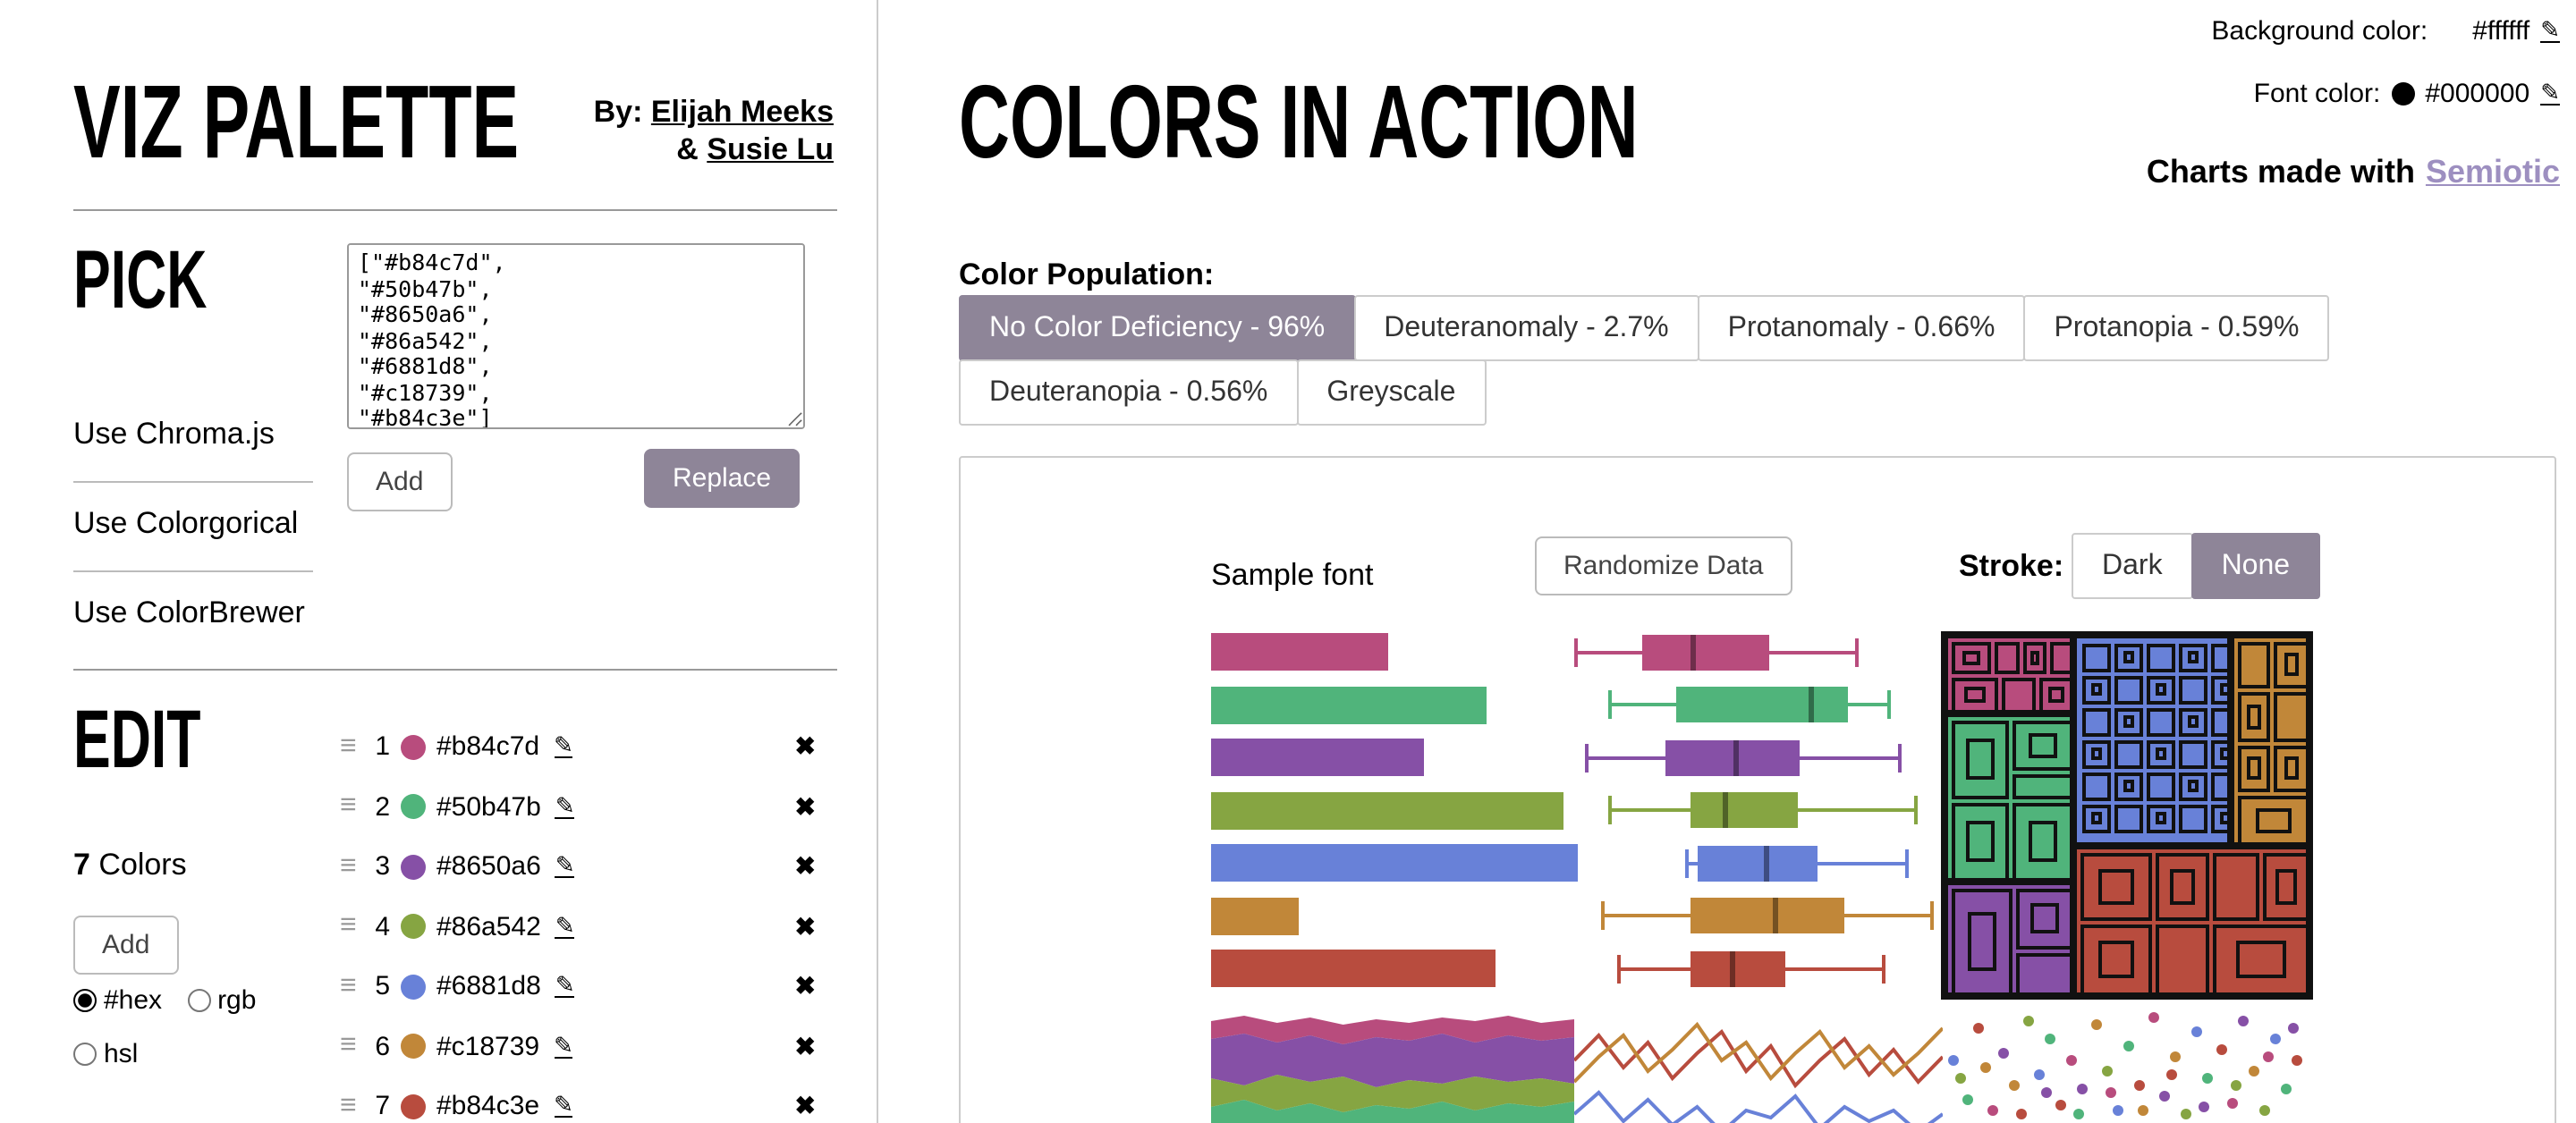 This screenshot has width=2576, height=1123. I want to click on background-color-value: #ffffff, so click(2501, 31).